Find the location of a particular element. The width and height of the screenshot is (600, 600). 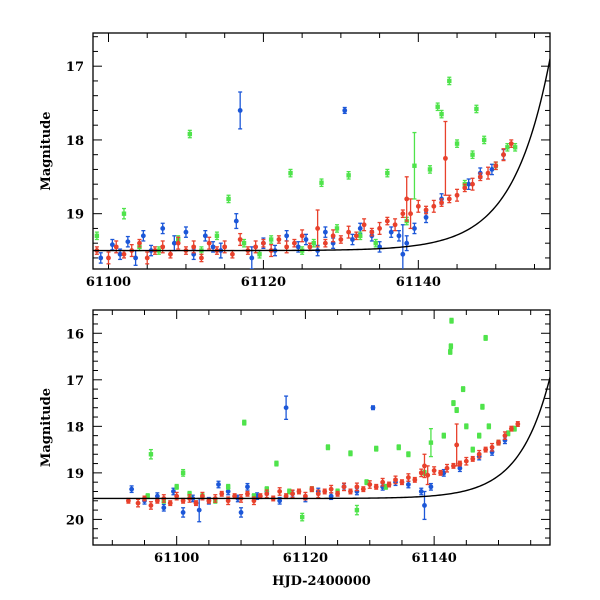

y-axis-label: Magnitude is located at coordinates (46, 150).